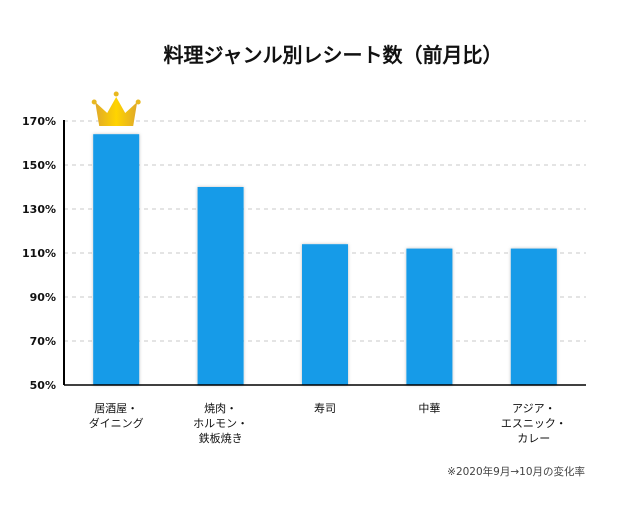 This screenshot has width=623, height=520. I want to click on y-tick-label: 170%, so click(39, 121).